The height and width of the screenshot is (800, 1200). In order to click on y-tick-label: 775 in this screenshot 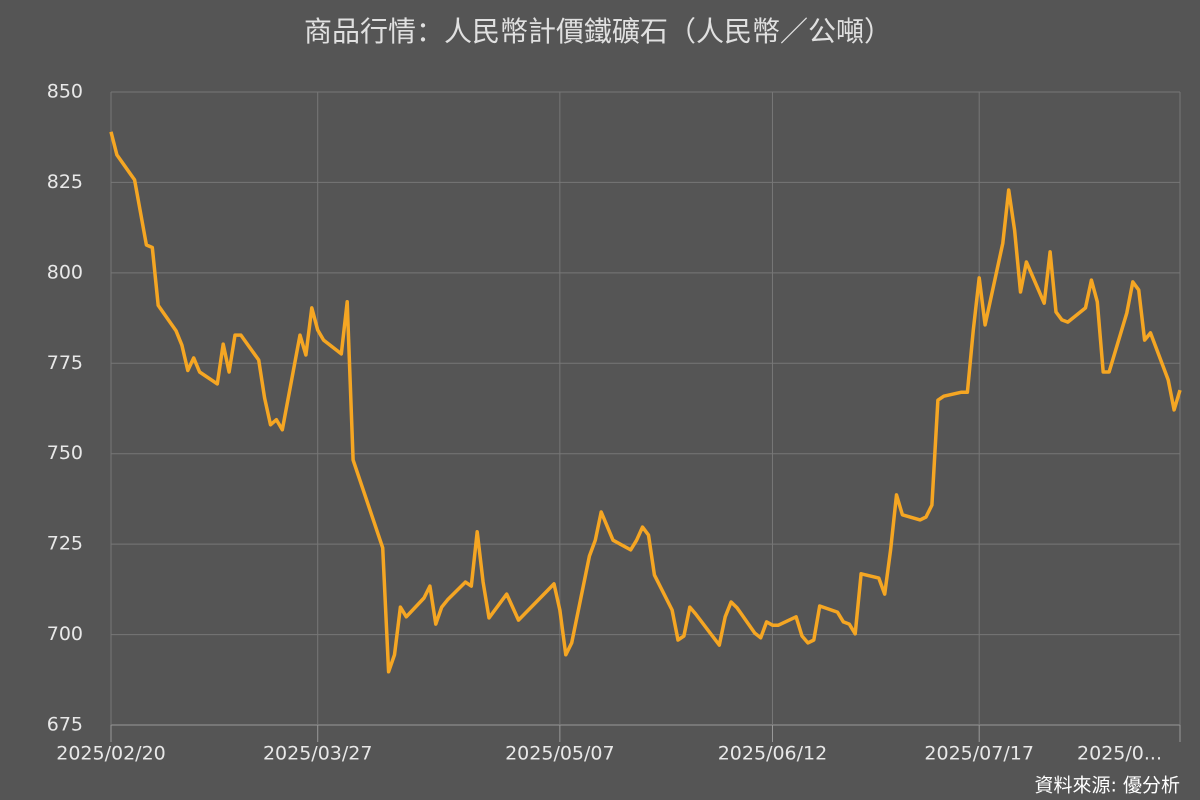, I will do `click(65, 363)`.